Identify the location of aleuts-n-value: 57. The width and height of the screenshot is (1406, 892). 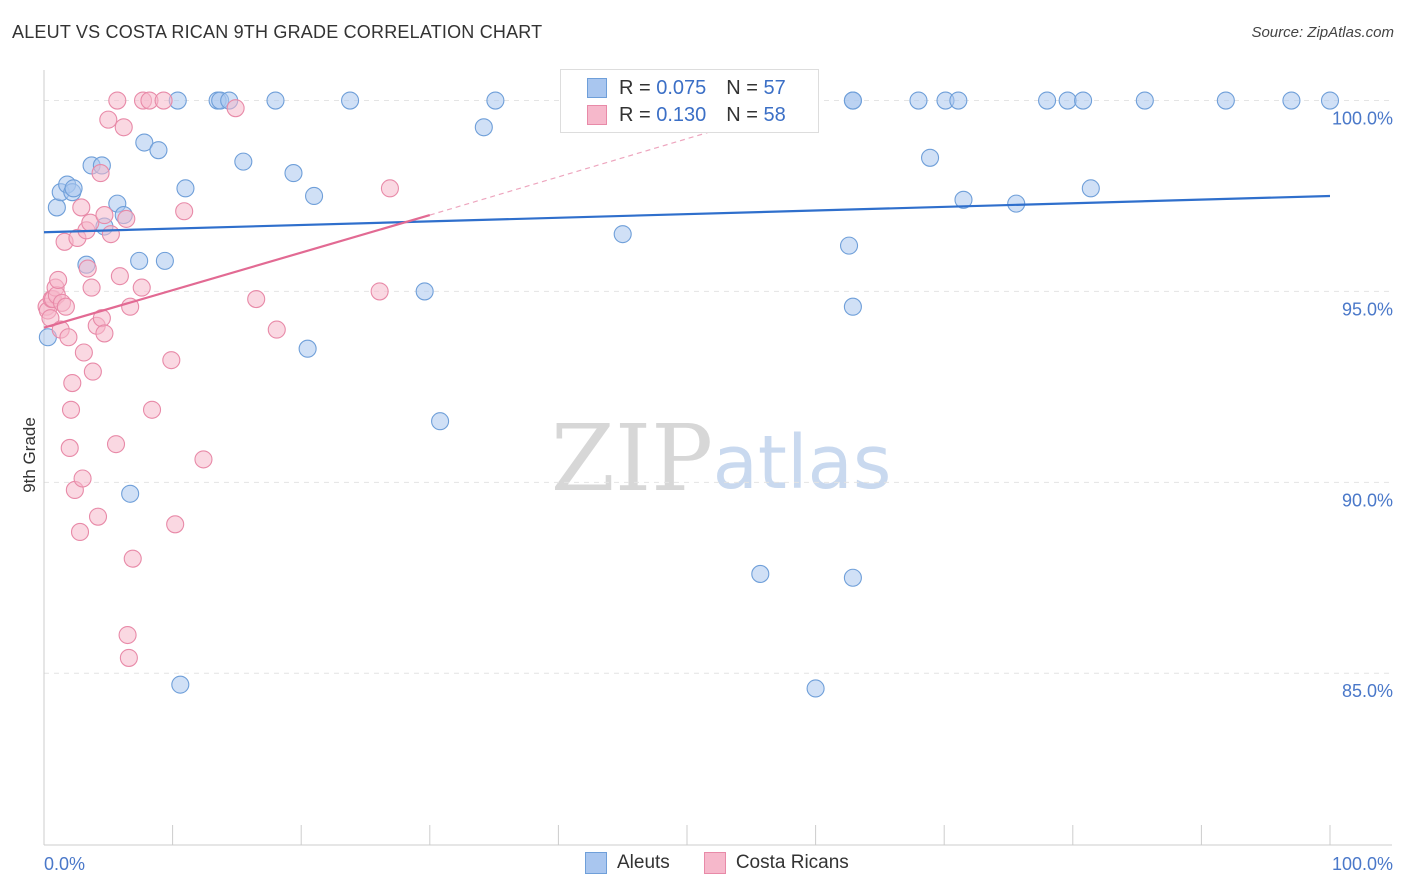
(774, 87).